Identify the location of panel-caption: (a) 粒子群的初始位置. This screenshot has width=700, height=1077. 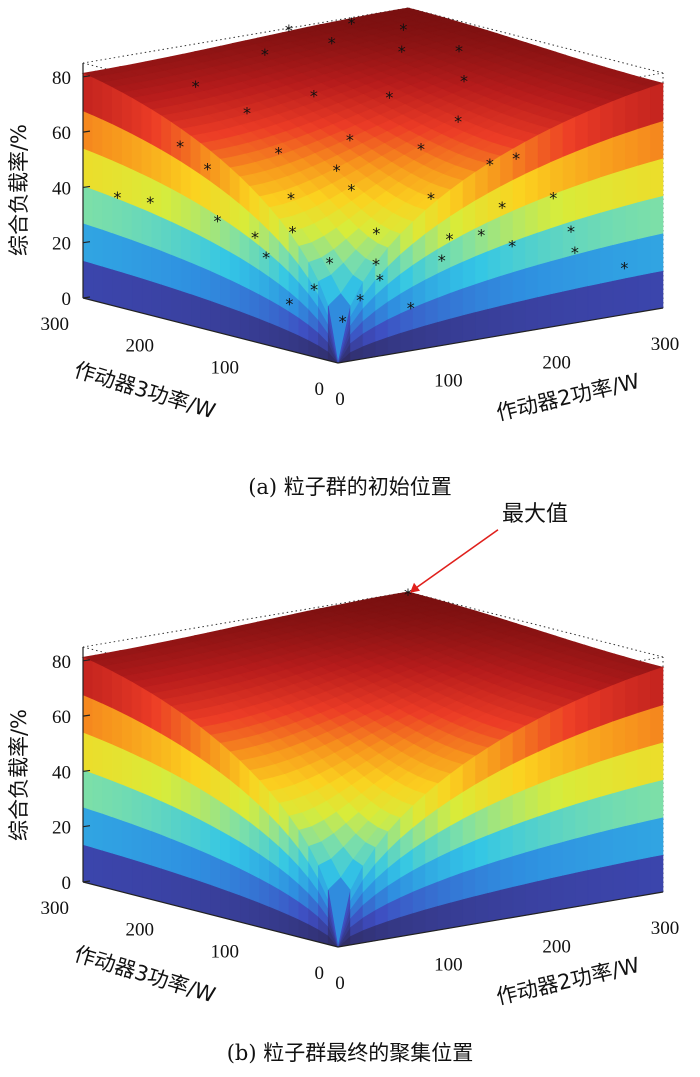
(350, 487).